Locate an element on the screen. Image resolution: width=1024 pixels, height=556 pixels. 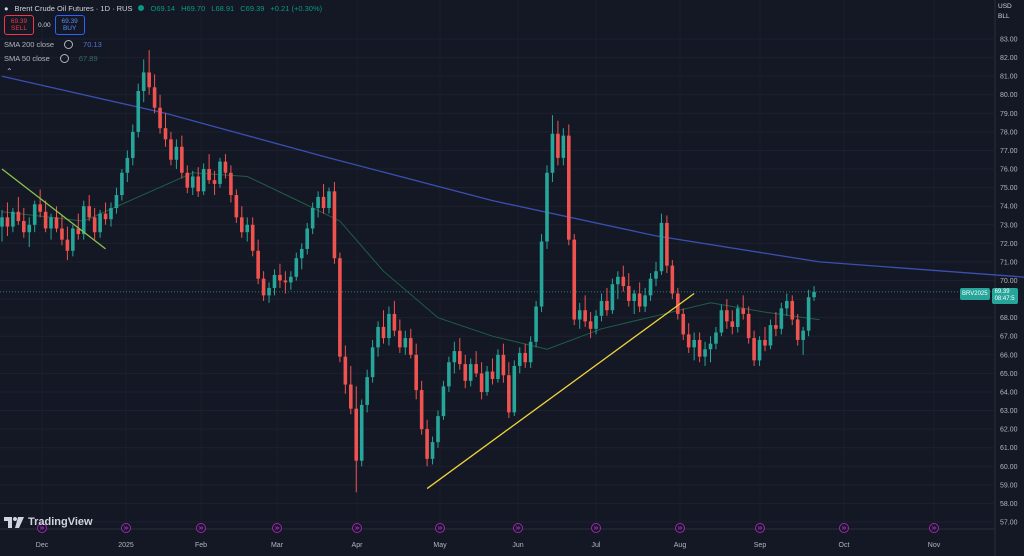
time-scale: Dec 2025 Feb Mar Apr May Jun Jul Aug Sep Oct Nov is located at coordinates (488, 536).